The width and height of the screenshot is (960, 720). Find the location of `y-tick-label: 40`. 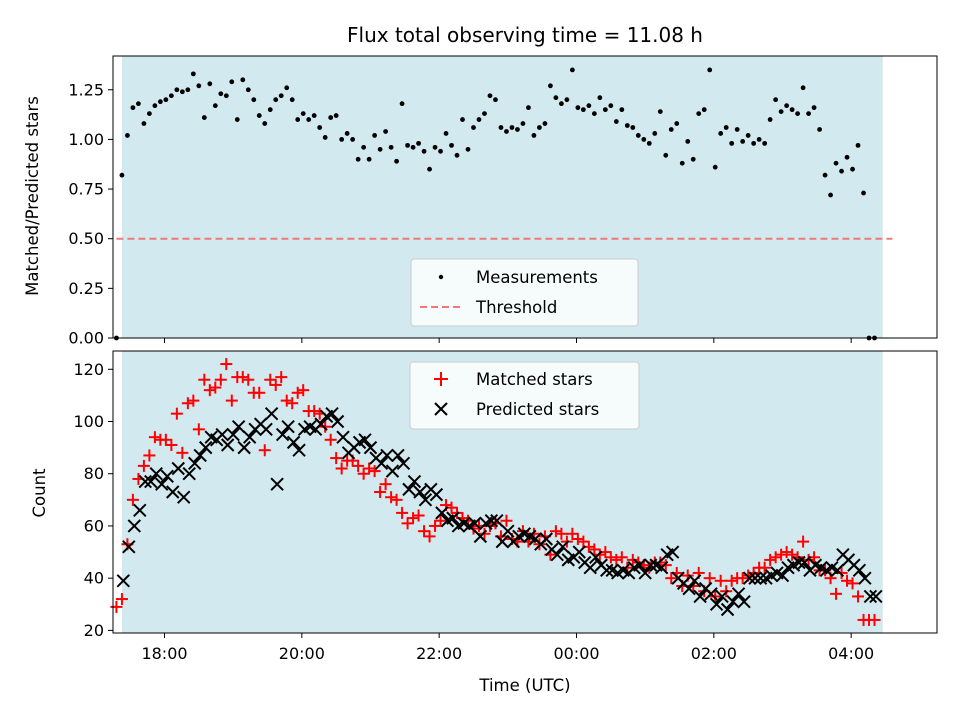

y-tick-label: 40 is located at coordinates (94, 578).